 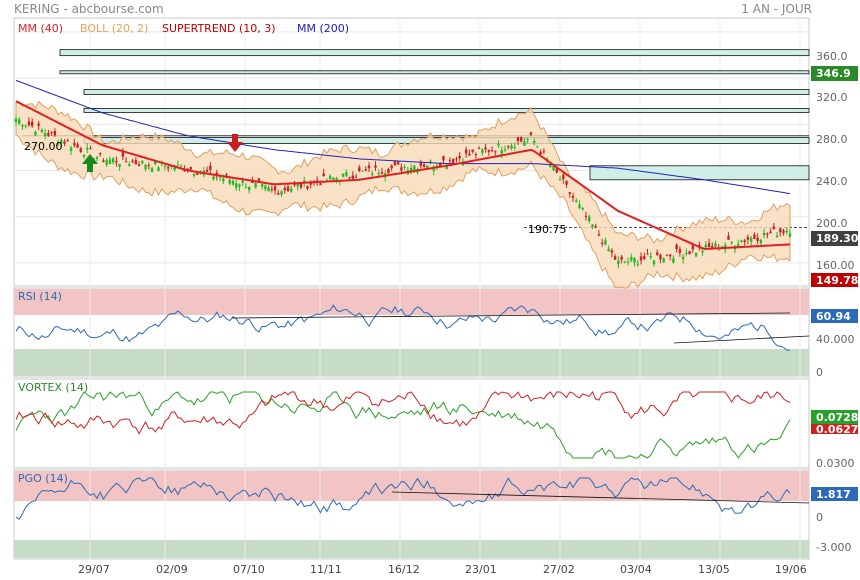 I want to click on price-tick-200: 200.0, so click(x=832, y=223).